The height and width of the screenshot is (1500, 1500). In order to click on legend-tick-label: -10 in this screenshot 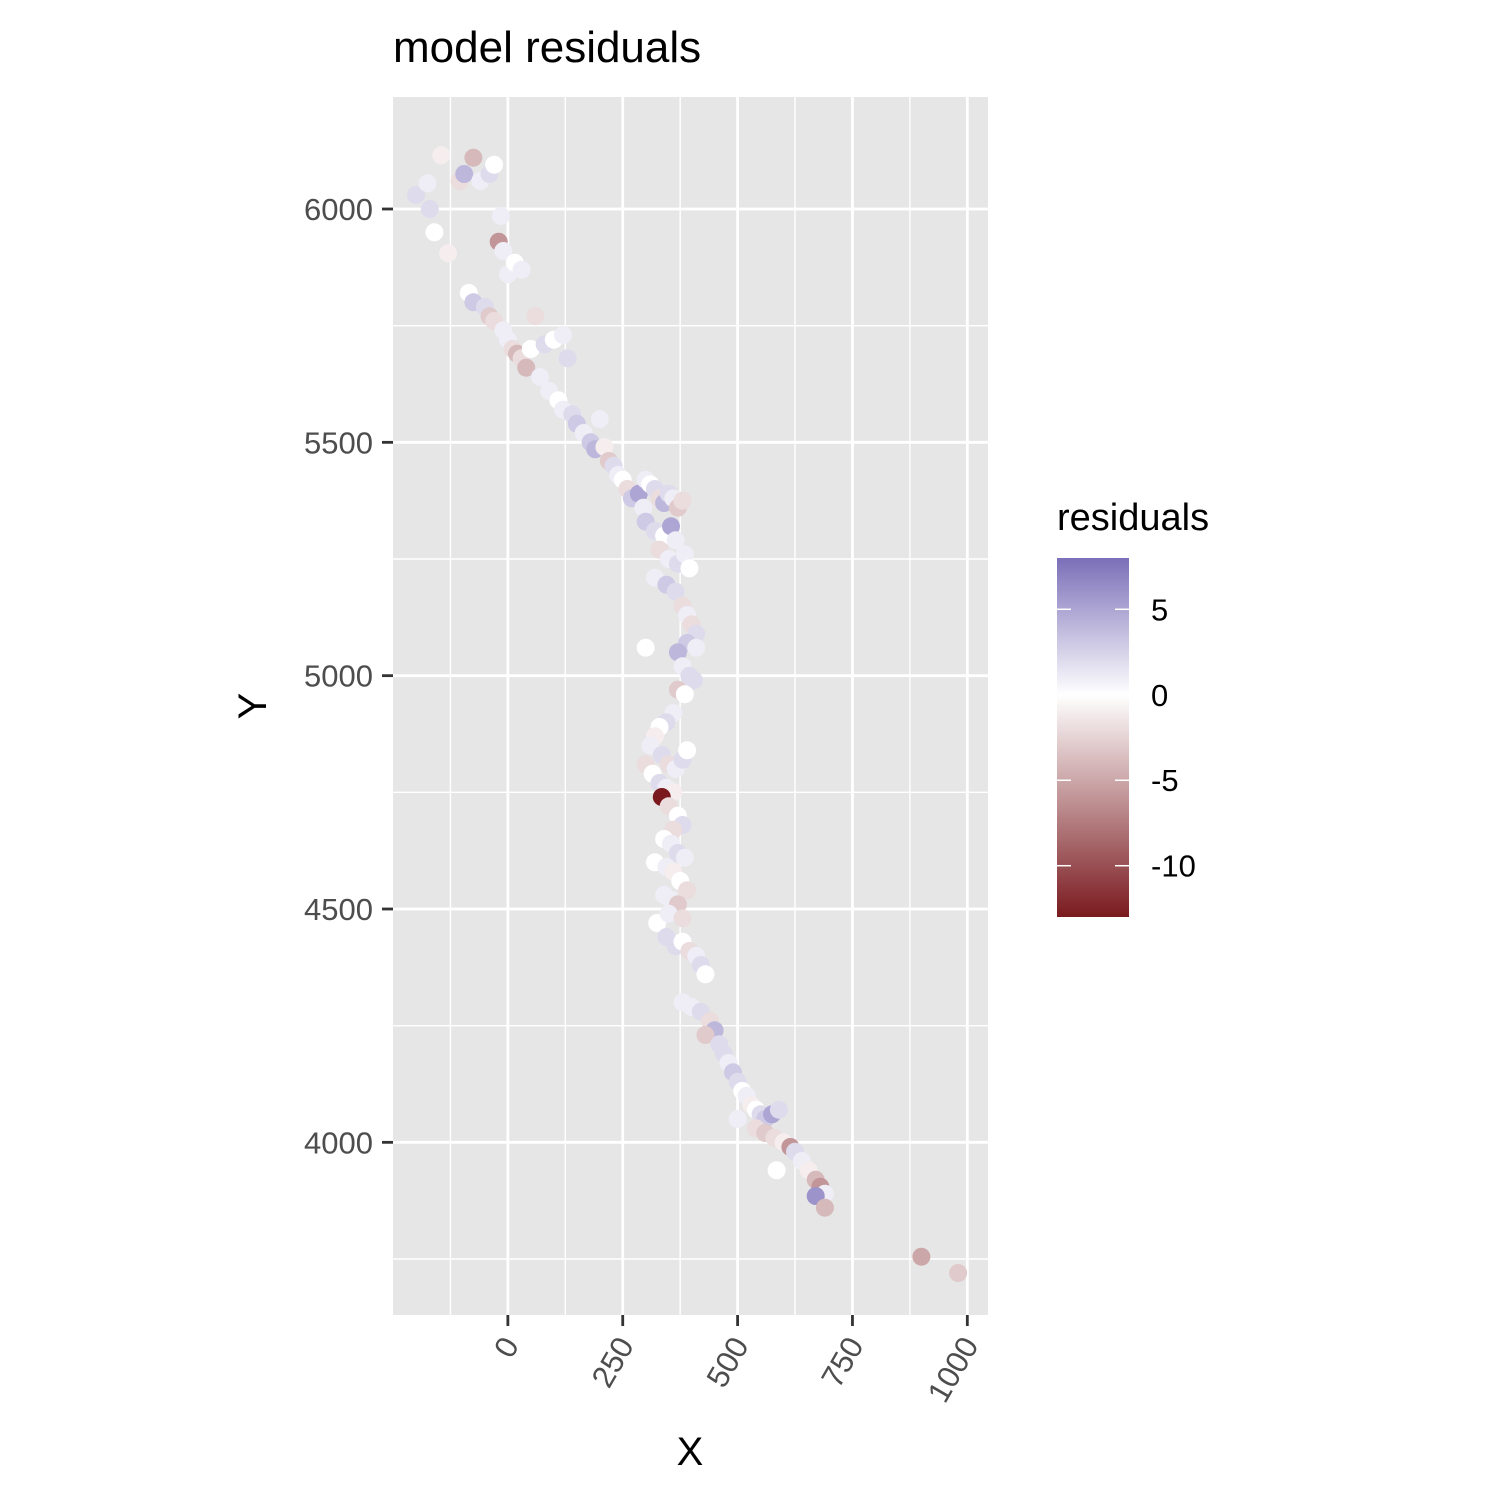, I will do `click(1173, 866)`.